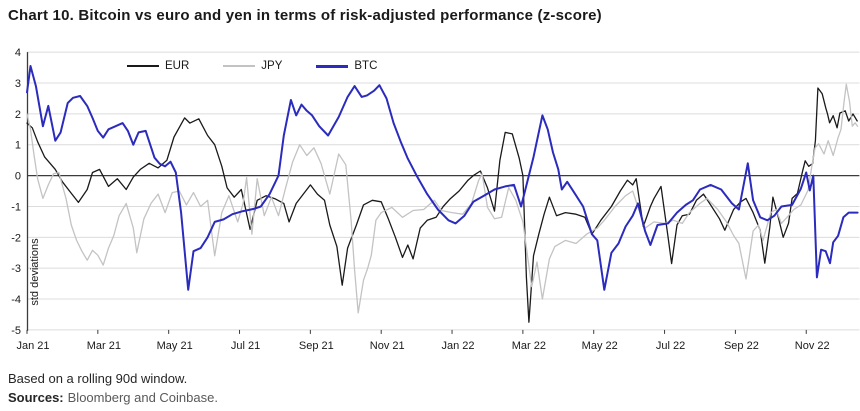 This screenshot has height=411, width=860. What do you see at coordinates (177, 66) in the screenshot?
I see `legend-label-eur: EUR` at bounding box center [177, 66].